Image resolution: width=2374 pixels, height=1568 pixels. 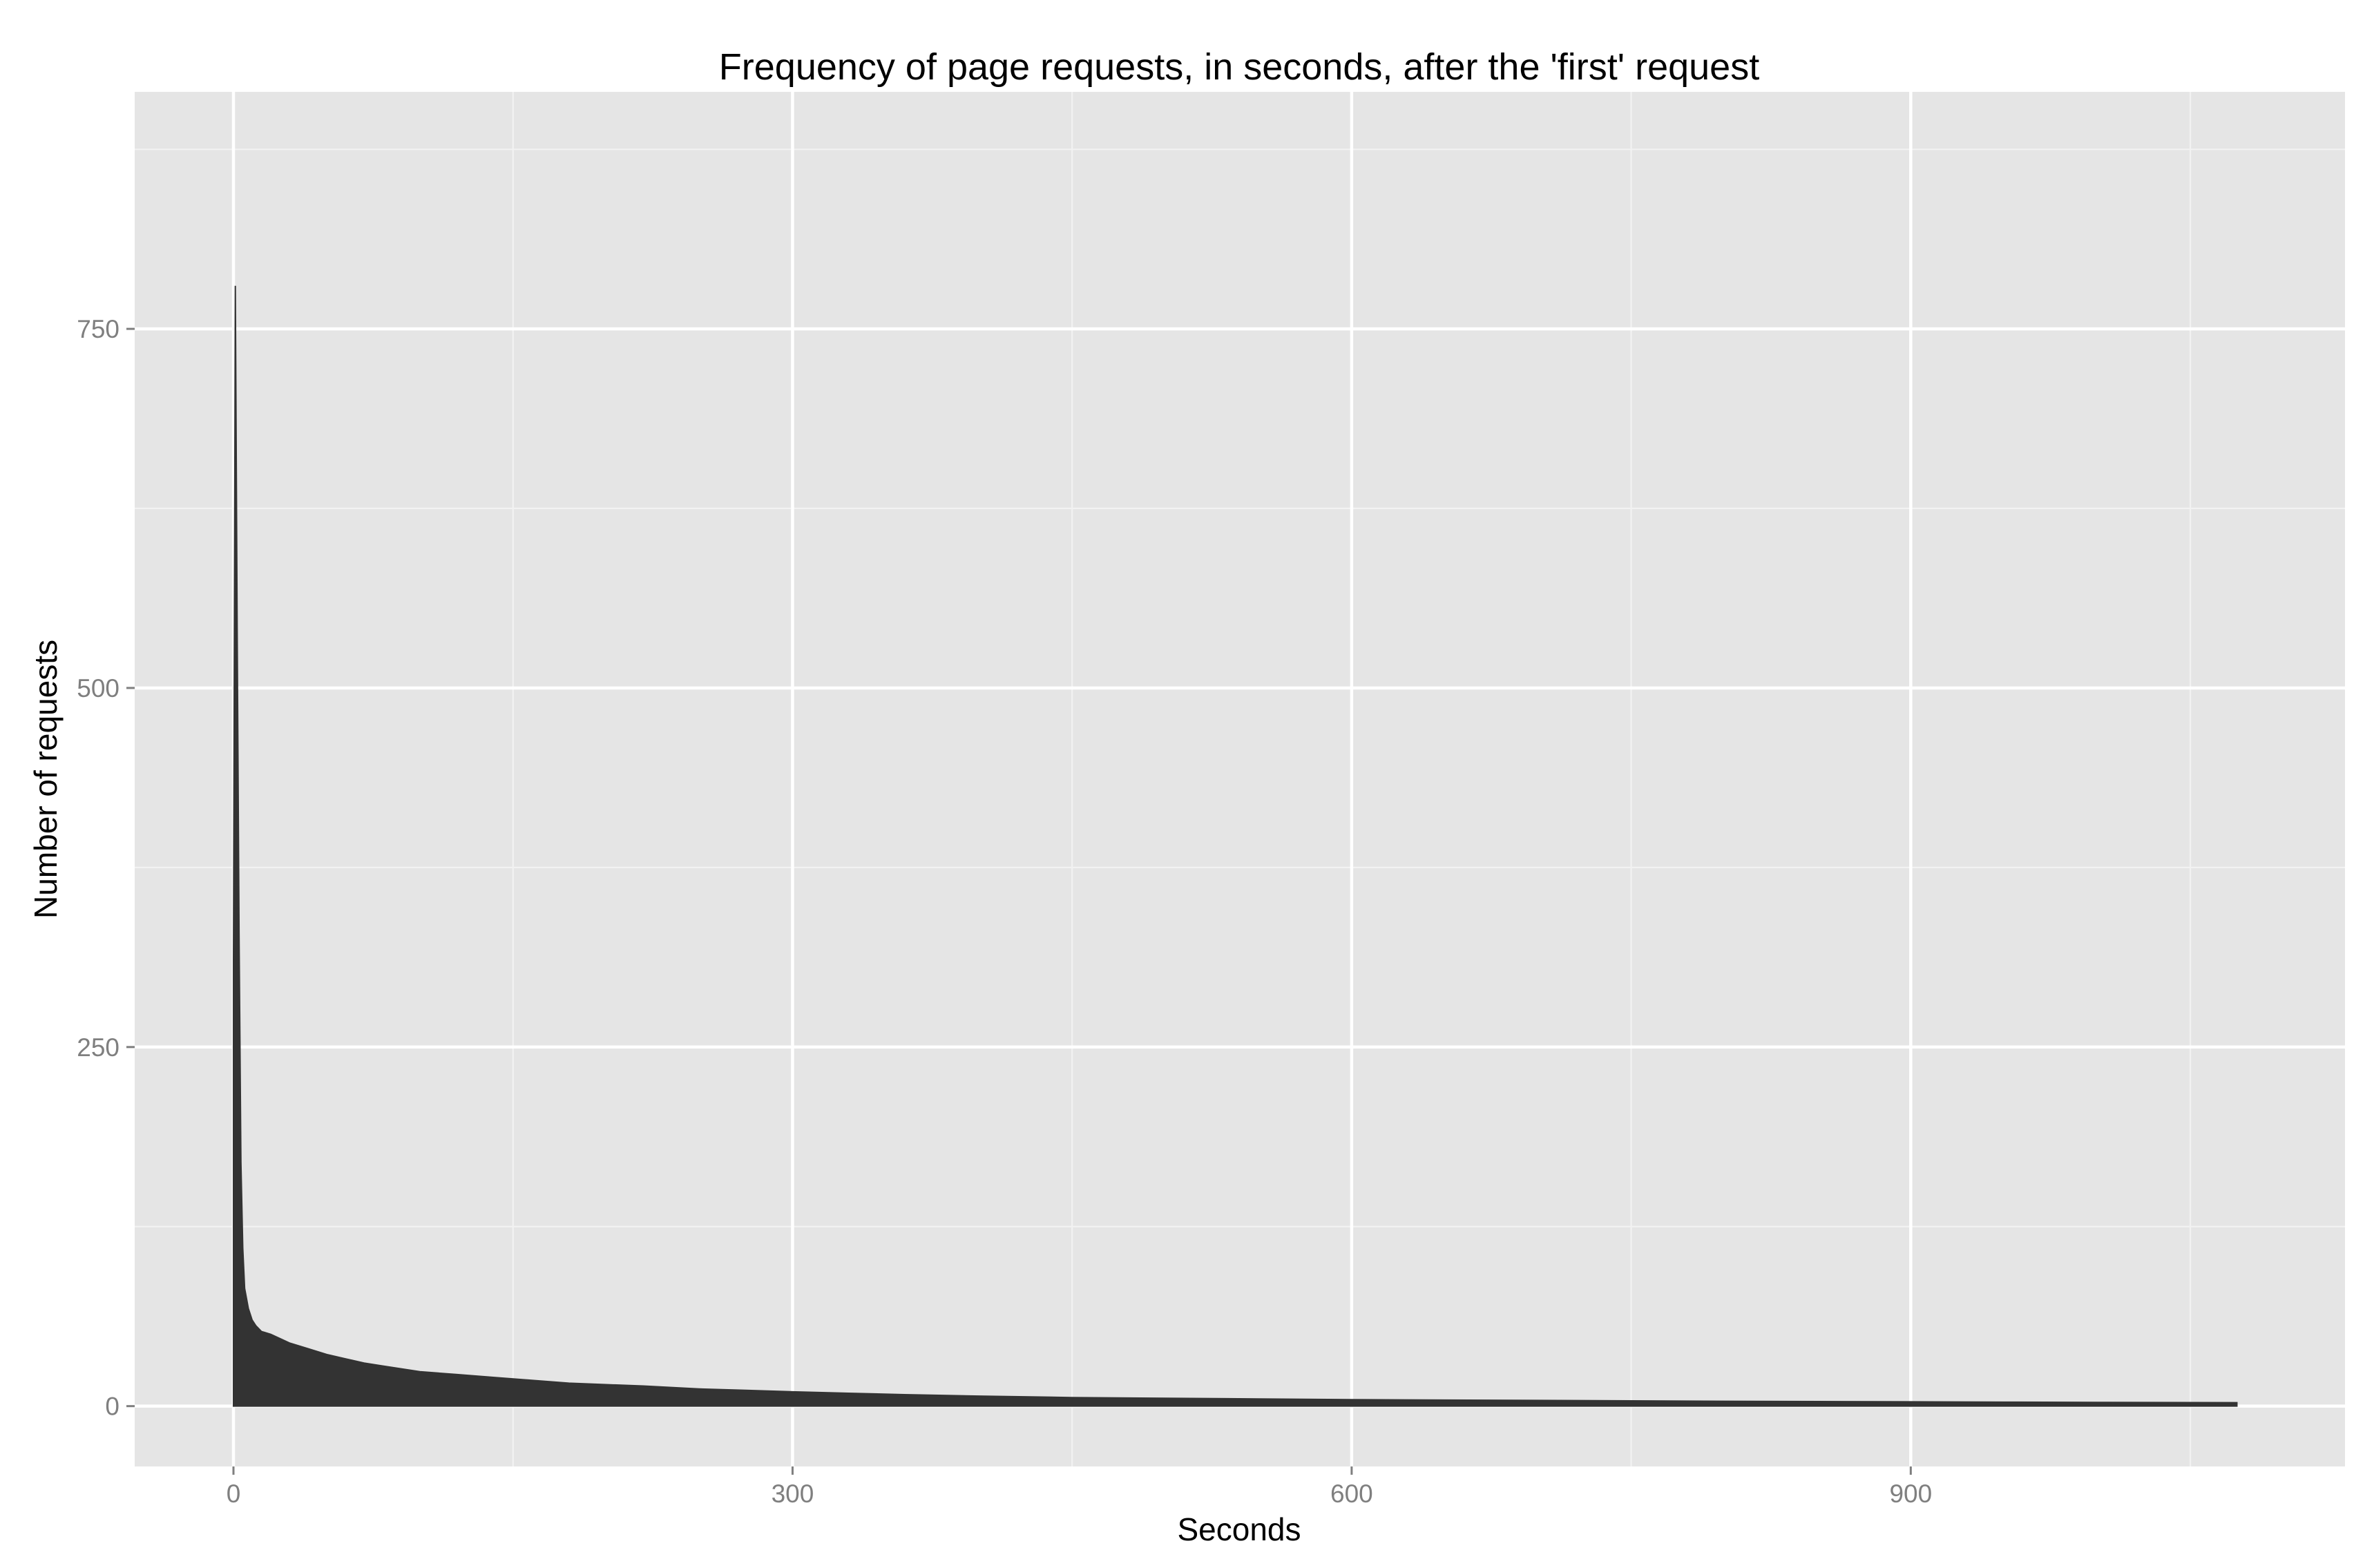 What do you see at coordinates (1351, 1494) in the screenshot?
I see `x-tick-label: 600` at bounding box center [1351, 1494].